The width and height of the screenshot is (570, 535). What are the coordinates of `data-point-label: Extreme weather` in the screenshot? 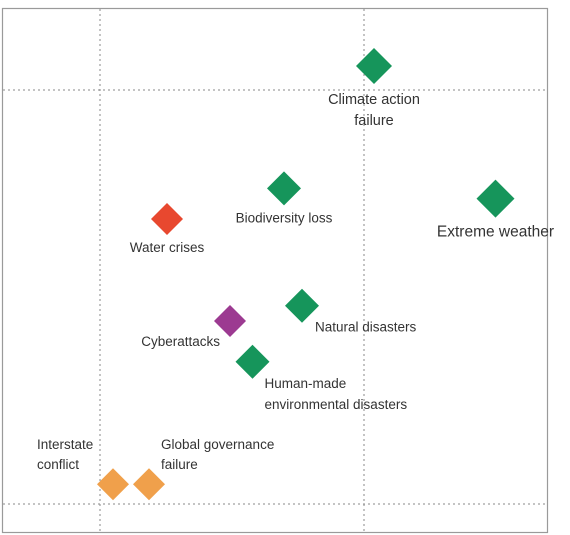 It's located at (495, 232).